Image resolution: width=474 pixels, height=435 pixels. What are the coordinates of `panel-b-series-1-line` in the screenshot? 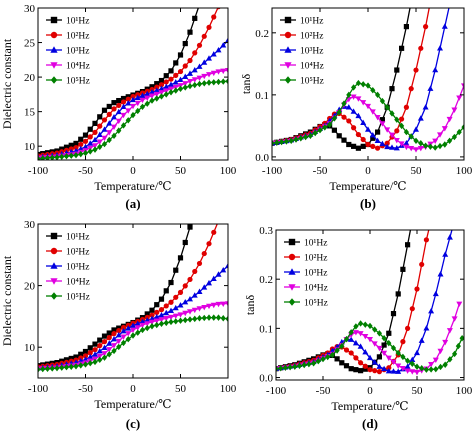 It's located at (341, 78).